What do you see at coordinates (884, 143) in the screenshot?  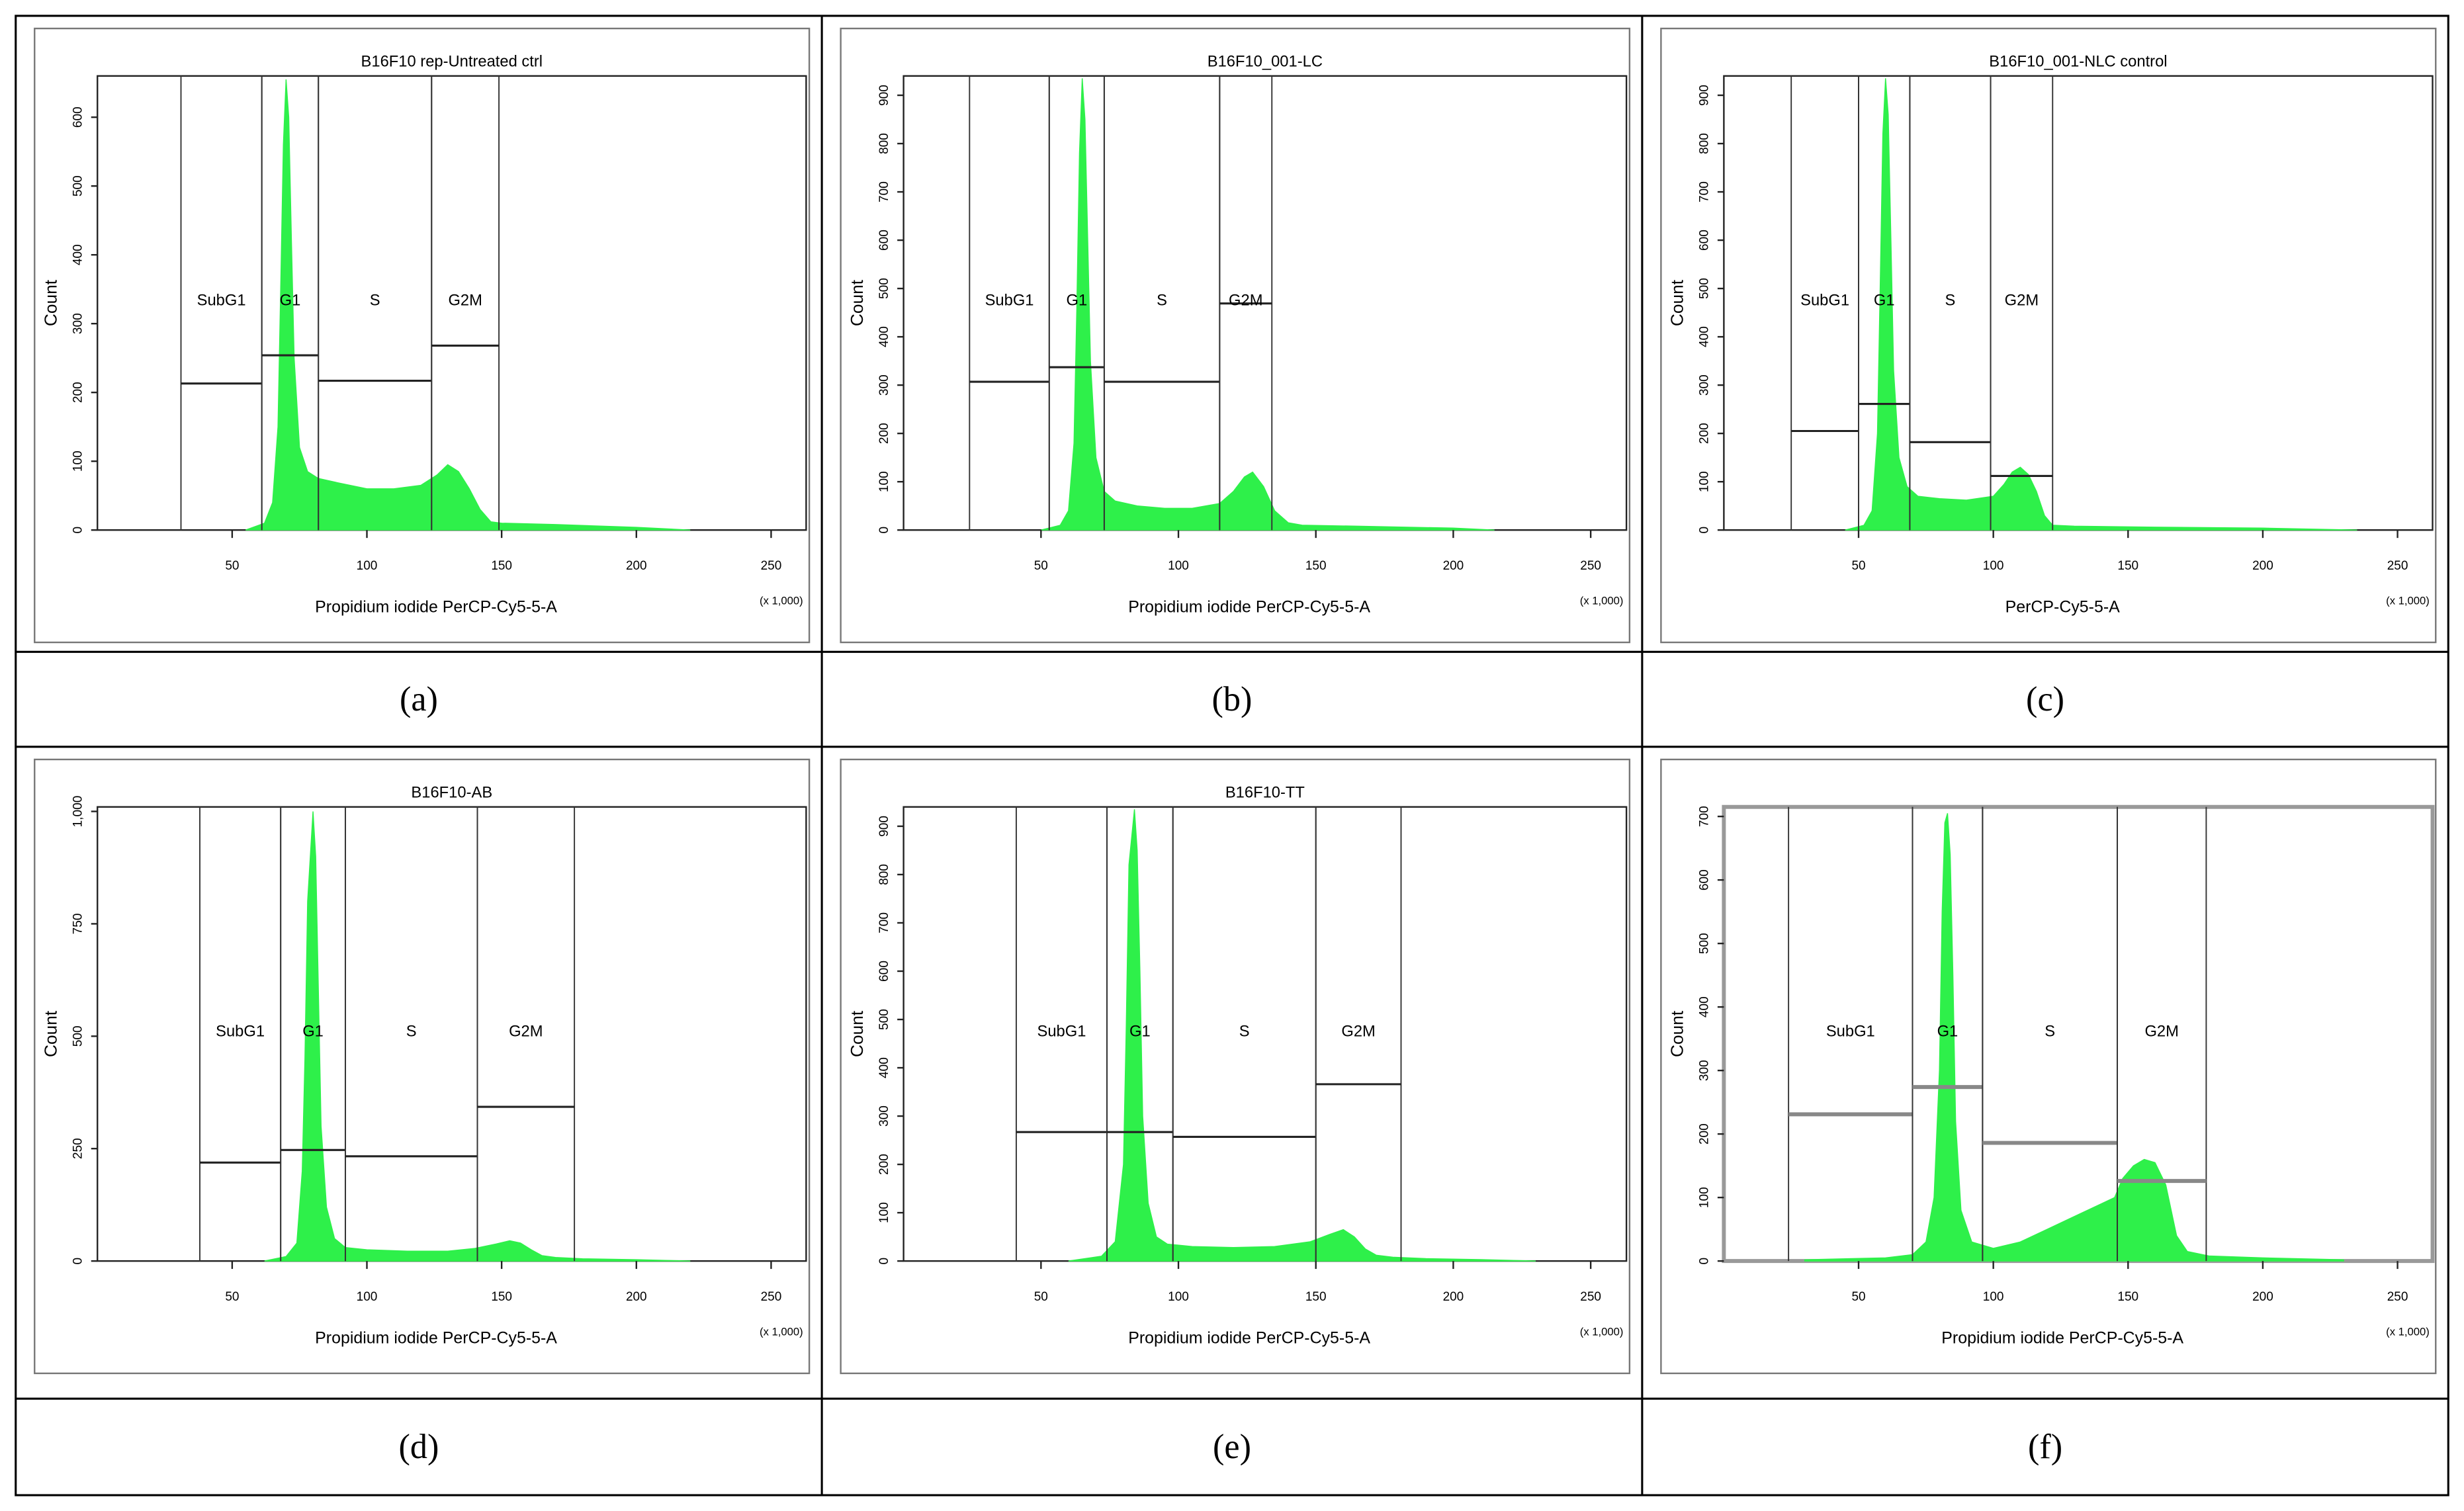 I see `y-tick-label: 800` at bounding box center [884, 143].